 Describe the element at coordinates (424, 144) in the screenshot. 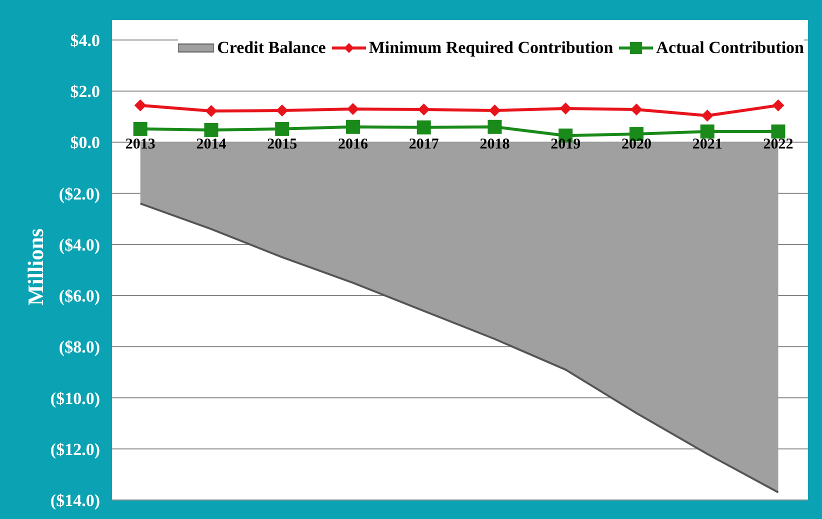

I see `x-tick-label: 2017` at that location.